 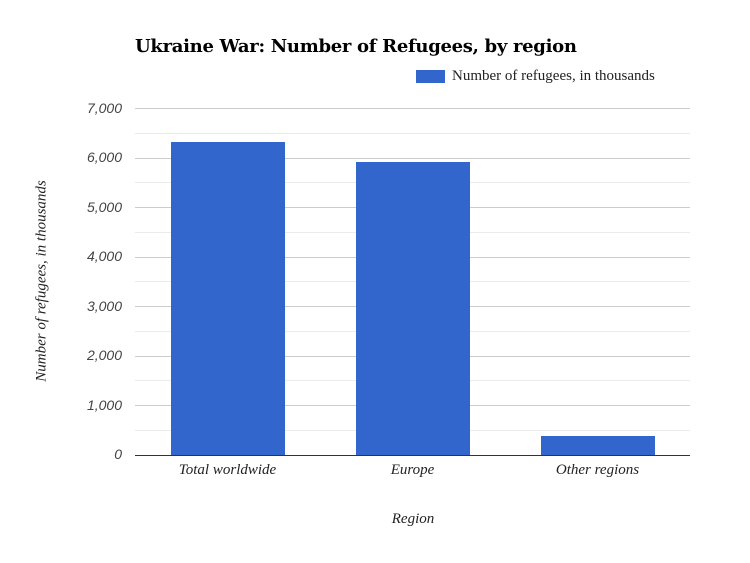 What do you see at coordinates (412, 133) in the screenshot?
I see `gridline-minor` at bounding box center [412, 133].